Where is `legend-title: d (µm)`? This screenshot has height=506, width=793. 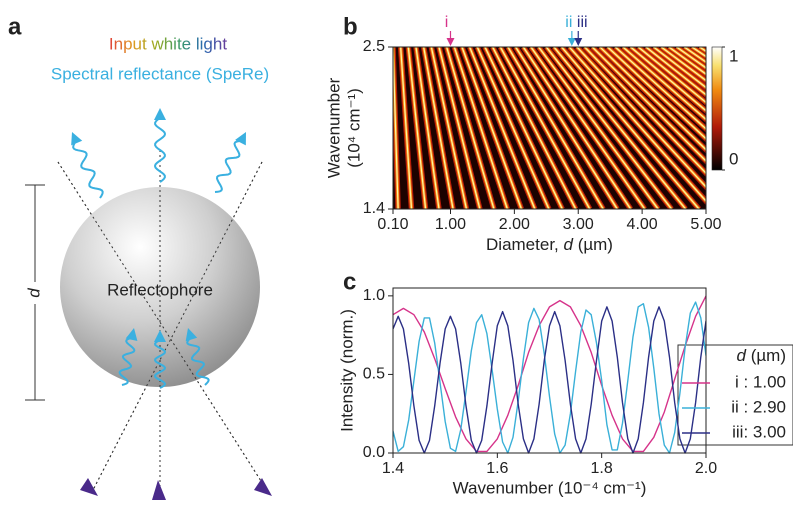 legend-title: d (µm) is located at coordinates (761, 355).